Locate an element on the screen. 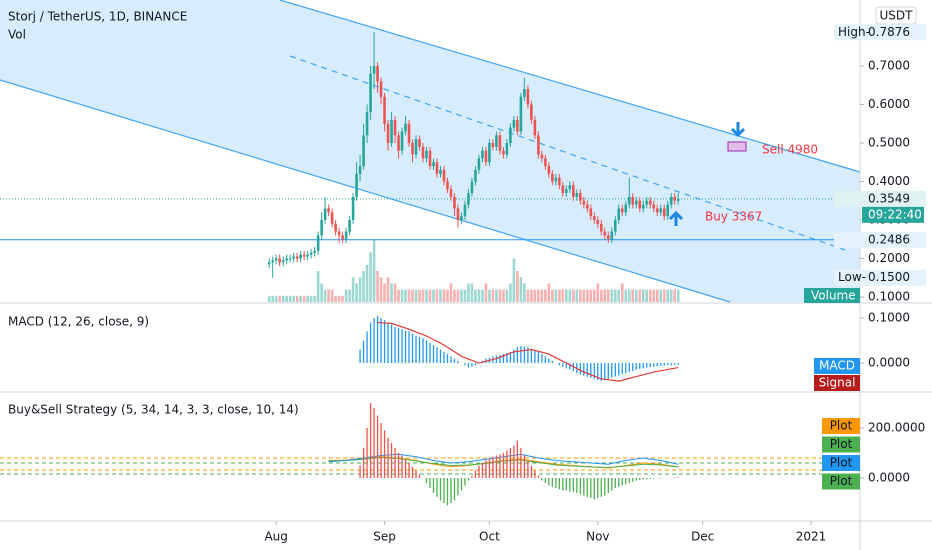 The image size is (932, 550). last-price-value: 0.3549 is located at coordinates (889, 198).